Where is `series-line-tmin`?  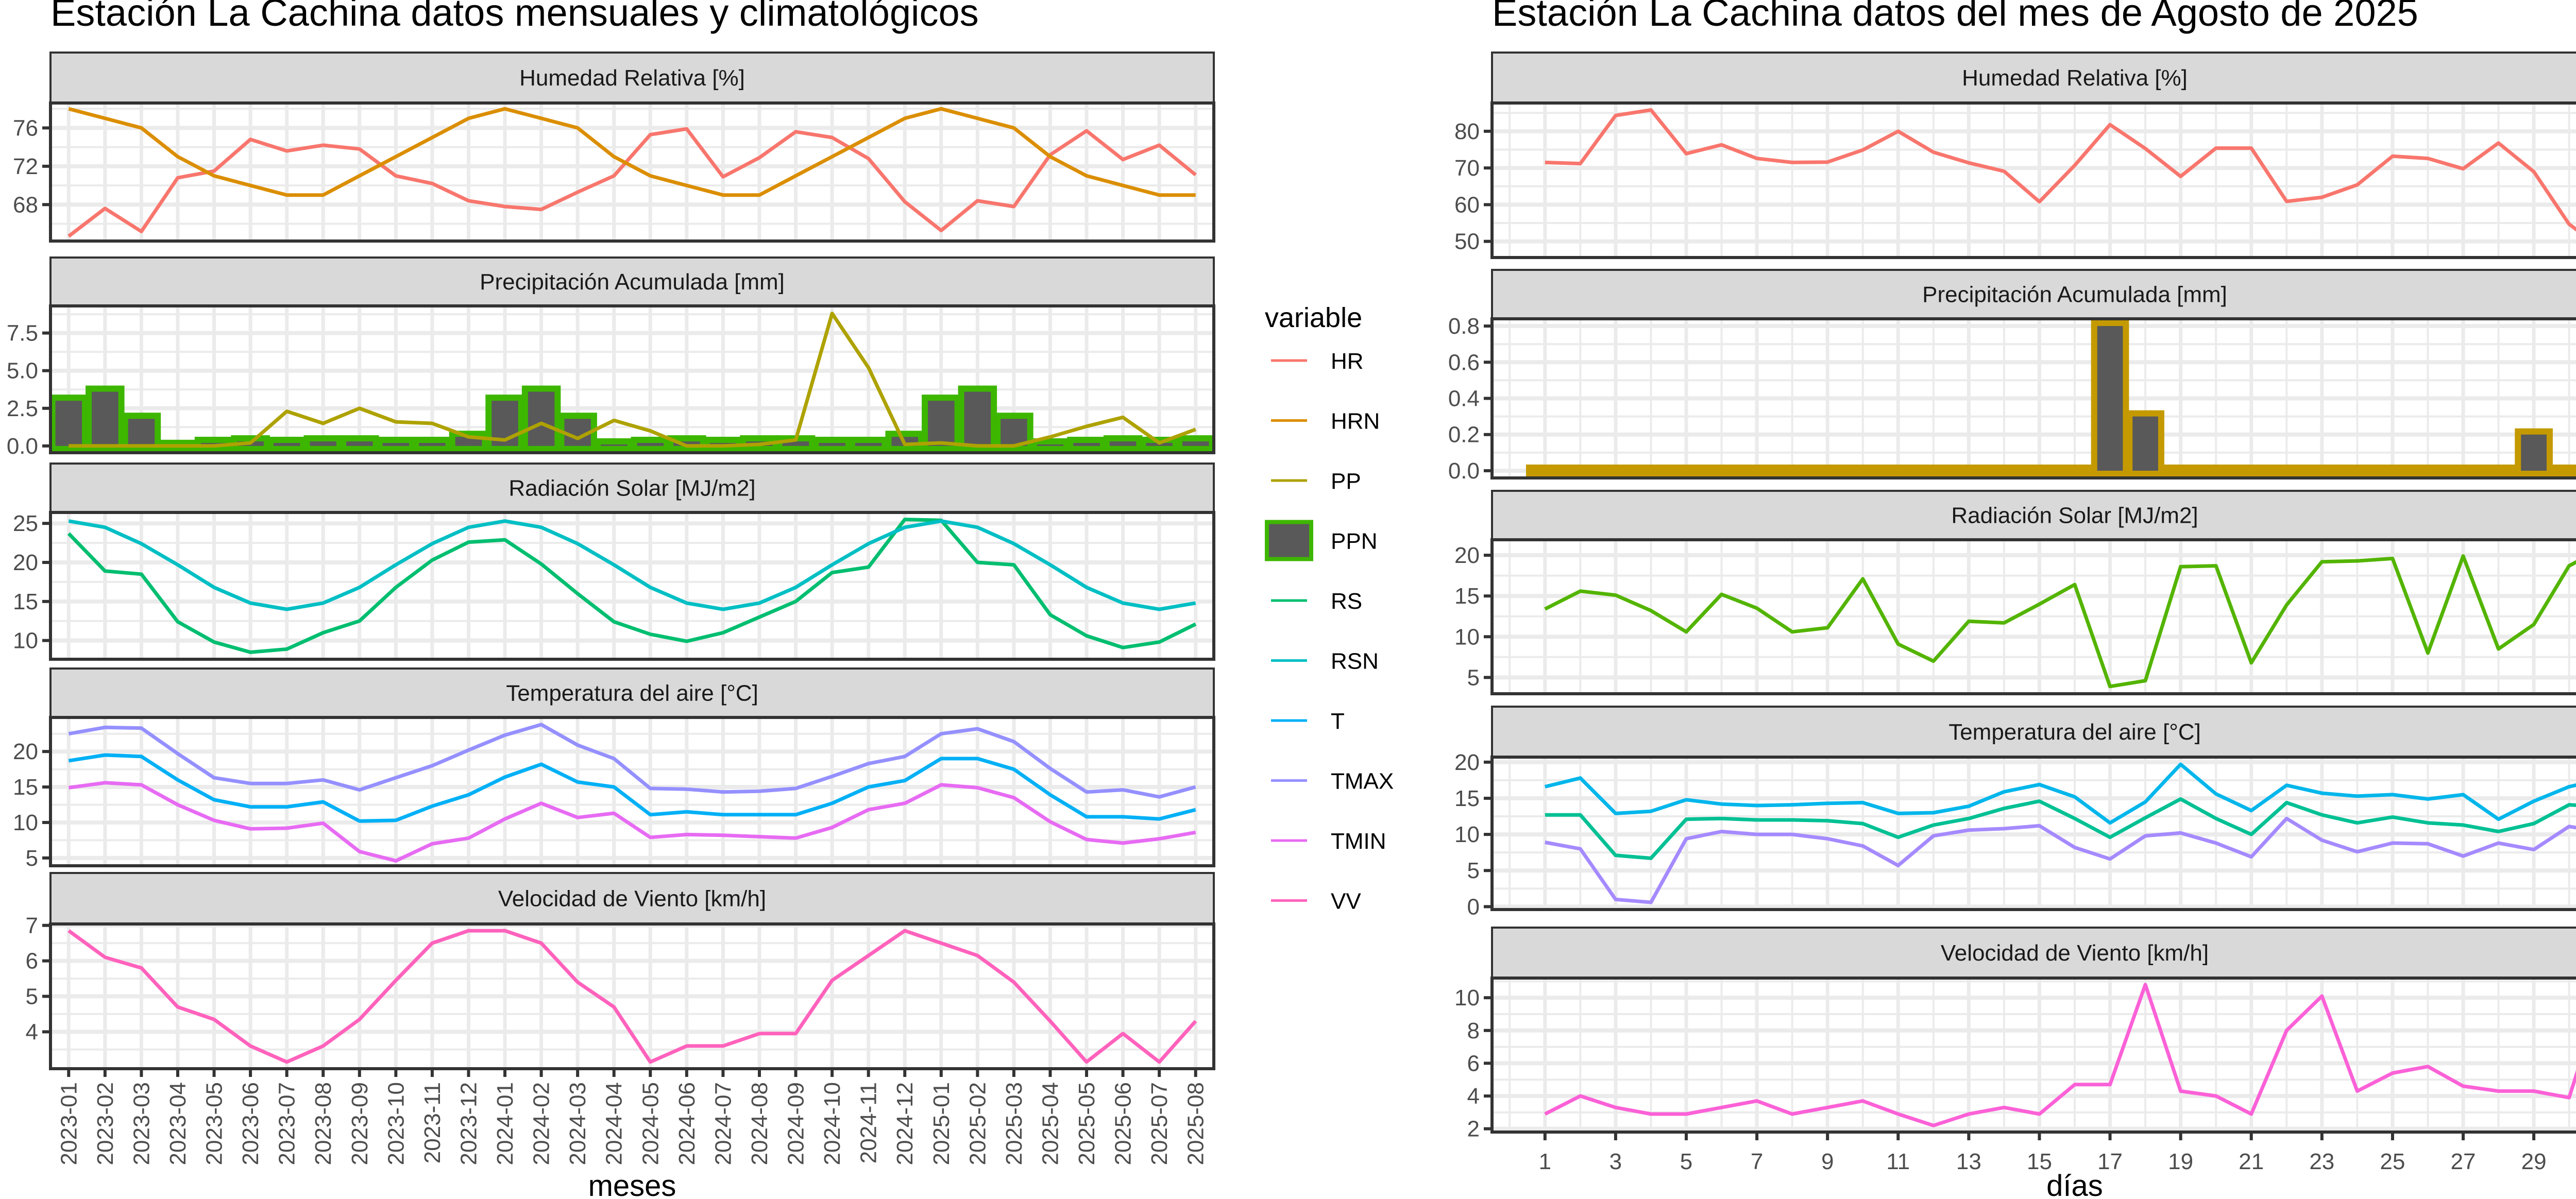 series-line-tmin is located at coordinates (2060, 860).